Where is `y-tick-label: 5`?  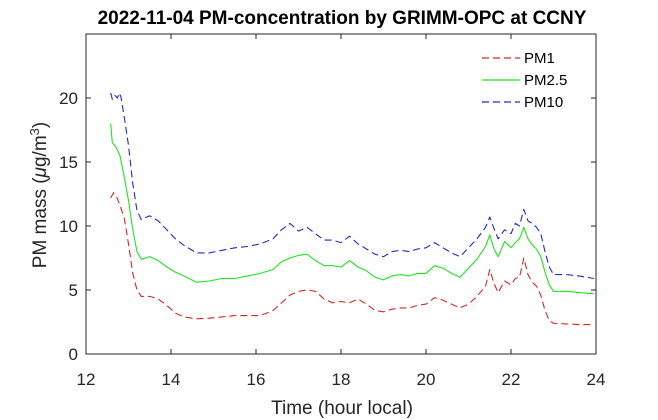 y-tick-label: 5 is located at coordinates (73, 290).